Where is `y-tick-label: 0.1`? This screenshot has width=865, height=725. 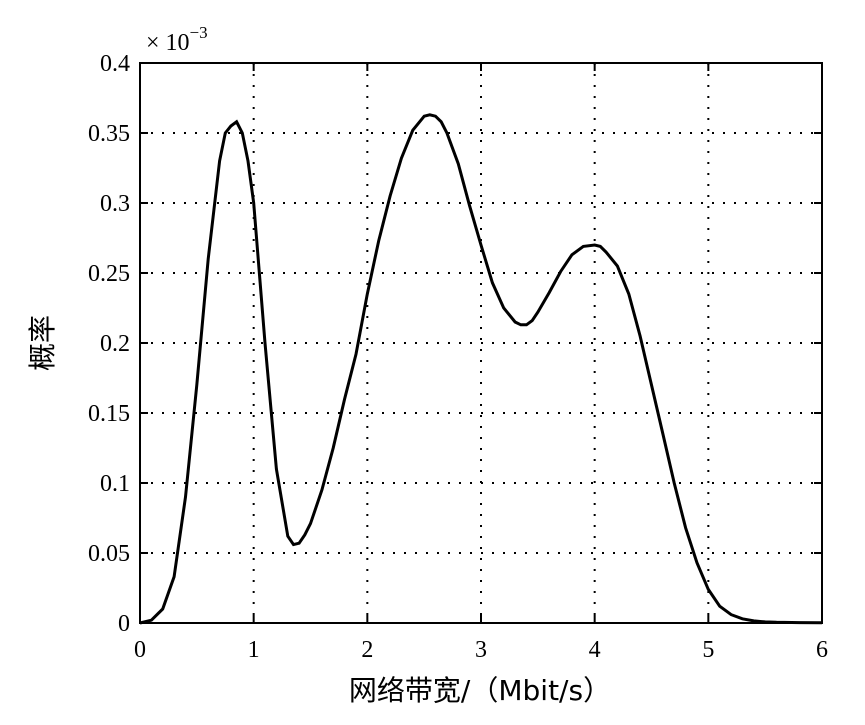 y-tick-label: 0.1 is located at coordinates (115, 484).